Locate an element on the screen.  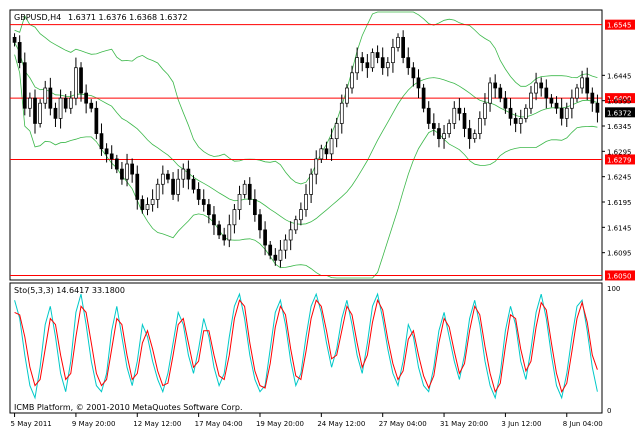
price-tick-label: 1.6245 is located at coordinates (619, 178).